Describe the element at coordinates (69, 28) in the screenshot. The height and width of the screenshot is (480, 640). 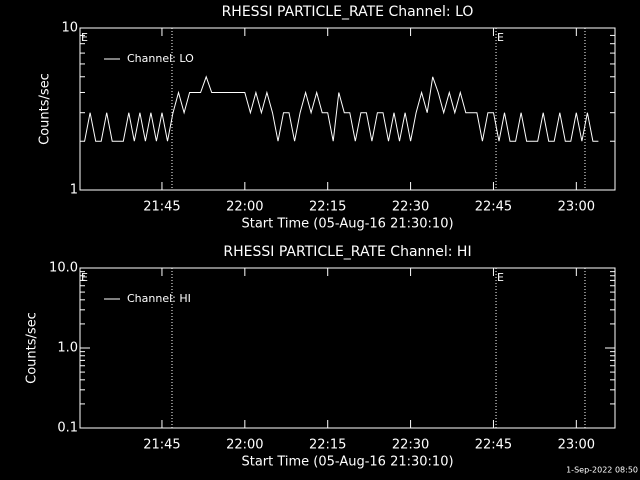
I see `y-tick-label: 10` at that location.